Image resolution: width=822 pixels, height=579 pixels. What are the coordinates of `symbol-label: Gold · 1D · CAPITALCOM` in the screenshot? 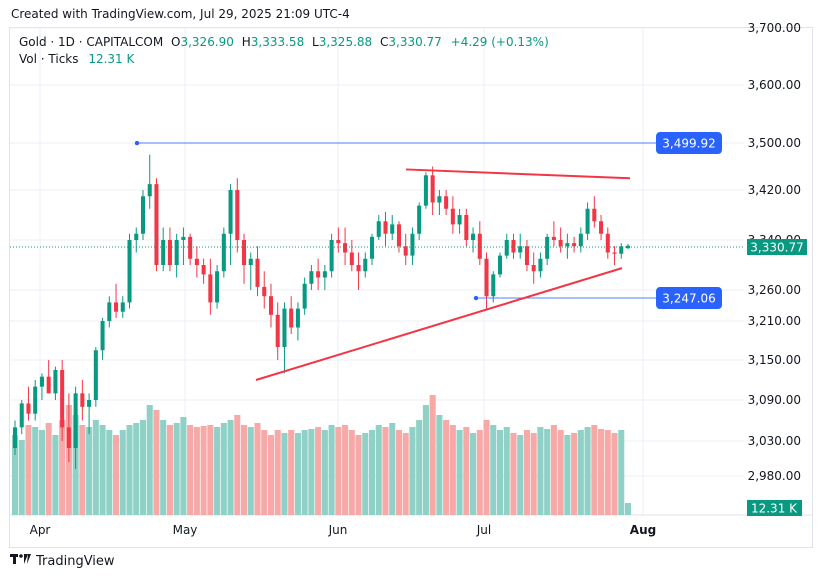 It's located at (91, 42).